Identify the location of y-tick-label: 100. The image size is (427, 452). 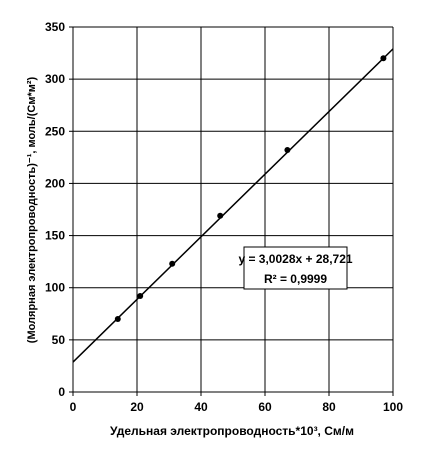
(55, 288).